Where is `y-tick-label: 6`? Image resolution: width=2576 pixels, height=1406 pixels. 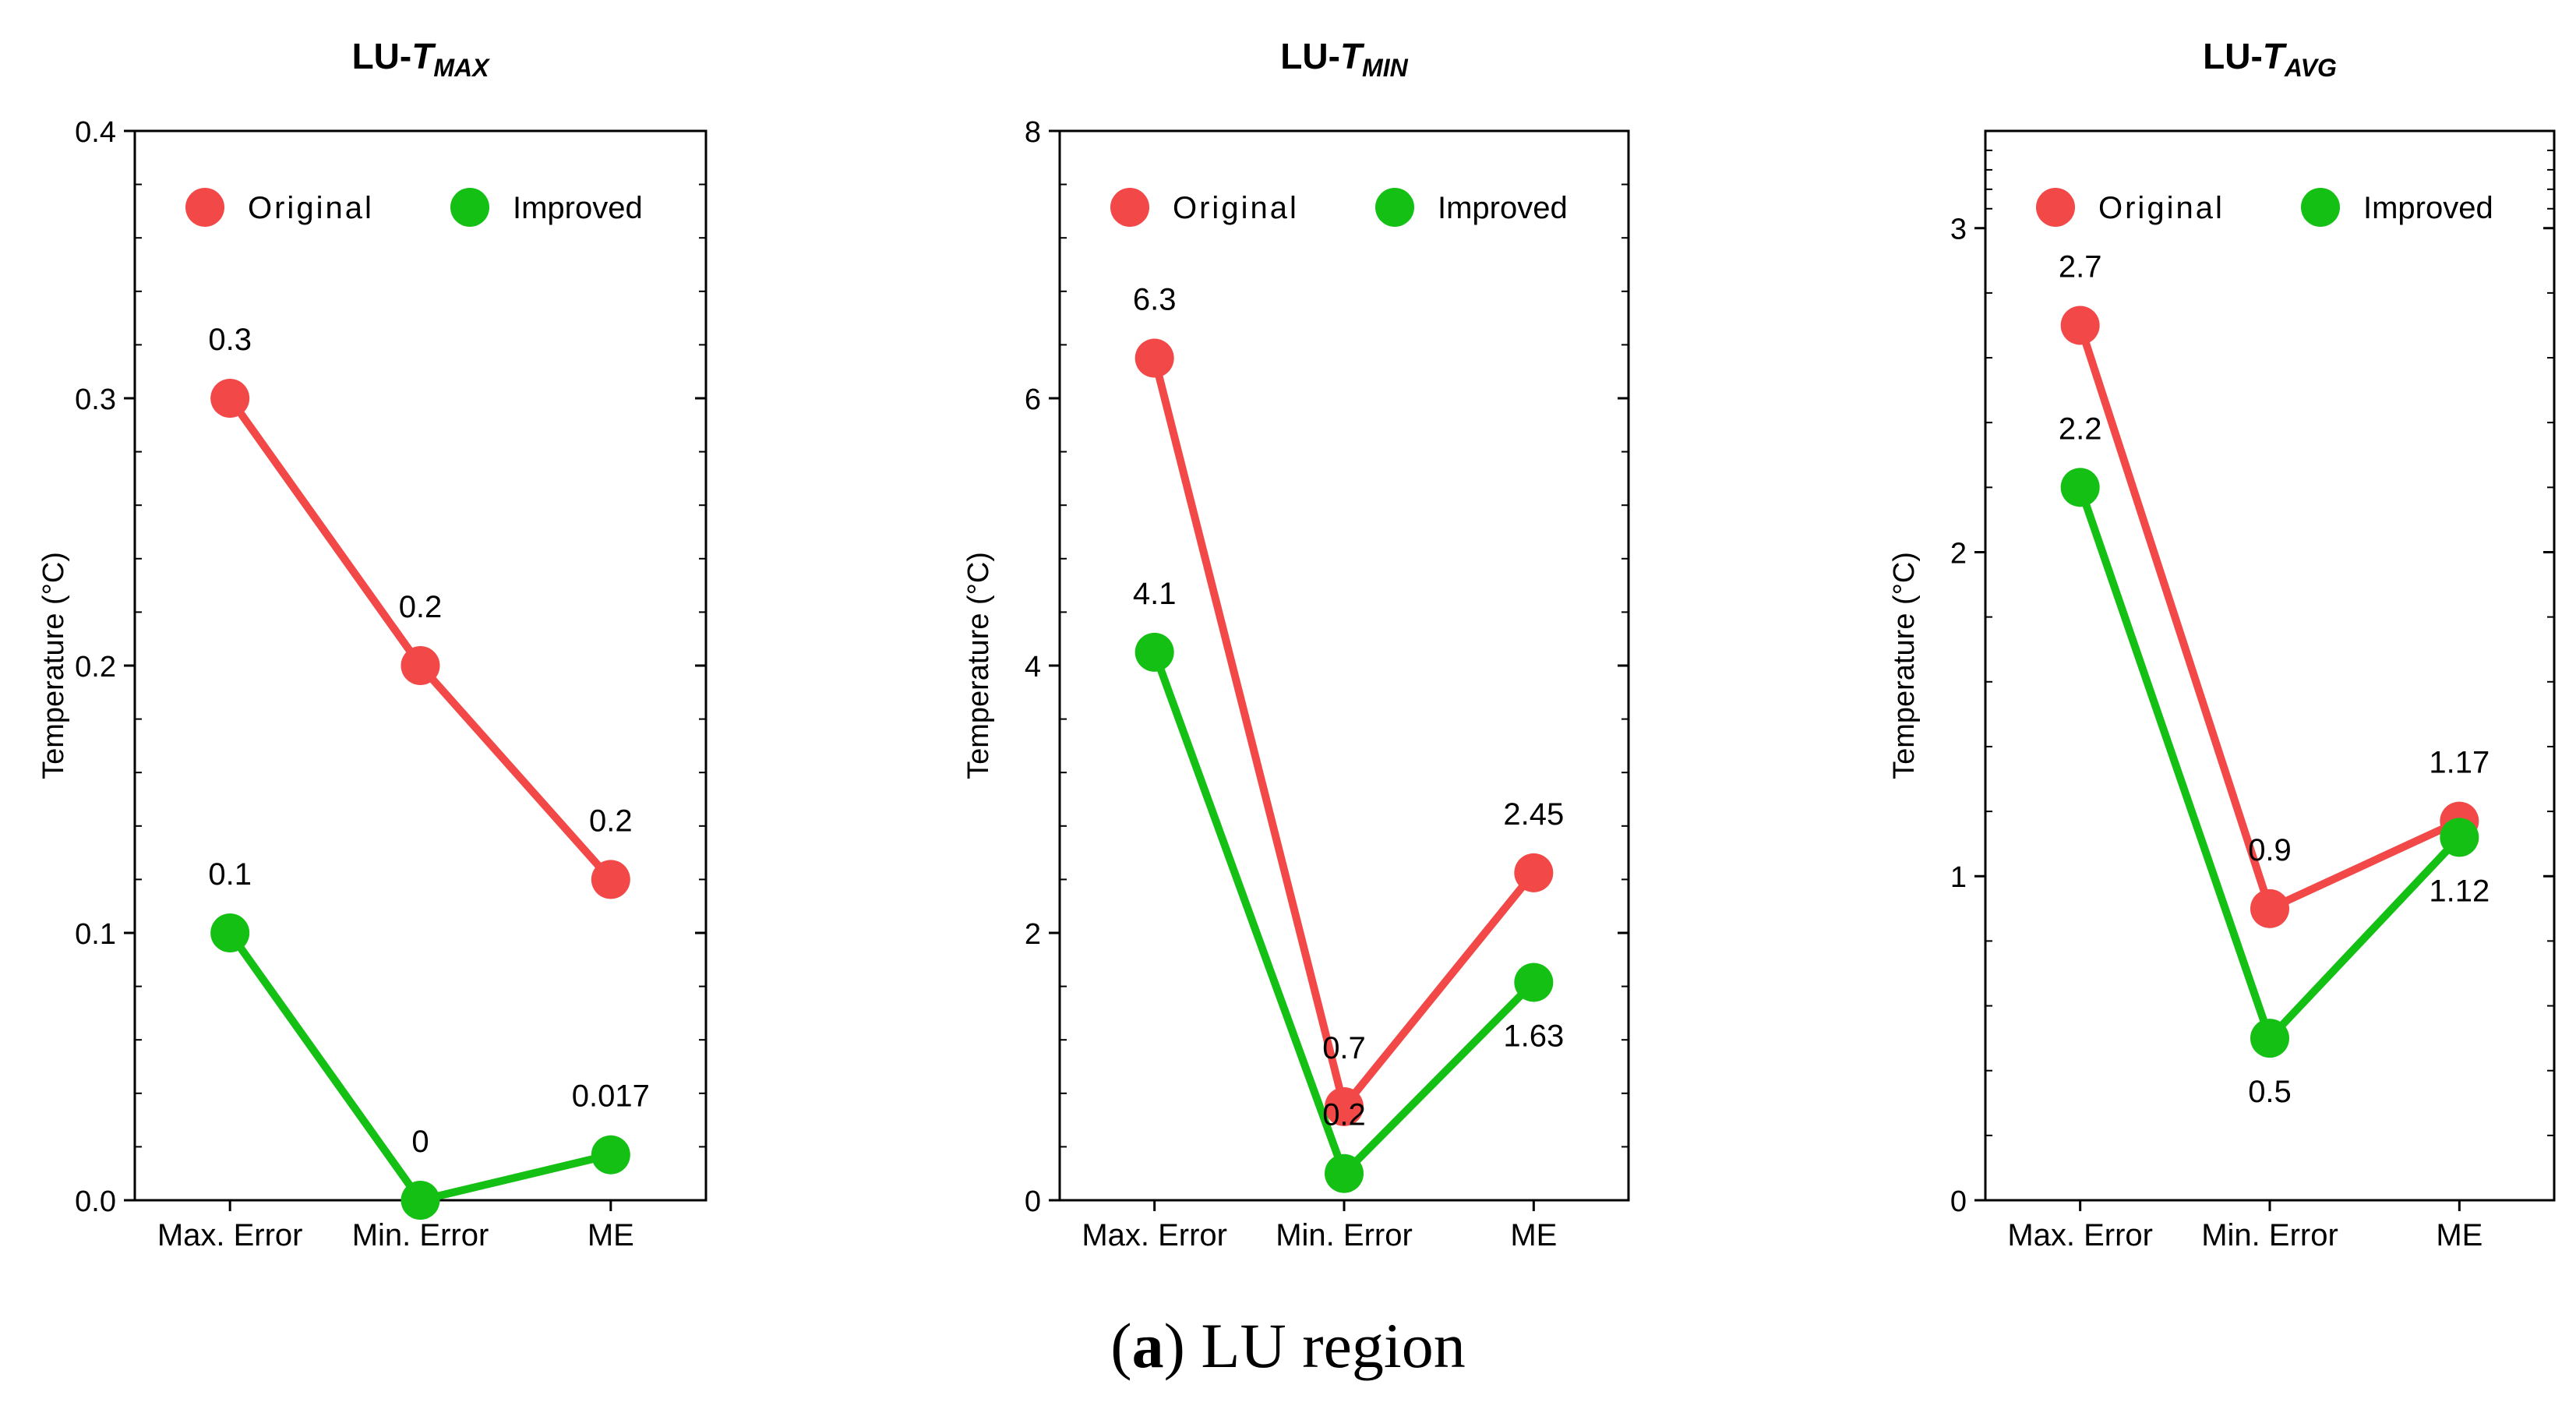 y-tick-label: 6 is located at coordinates (1033, 399).